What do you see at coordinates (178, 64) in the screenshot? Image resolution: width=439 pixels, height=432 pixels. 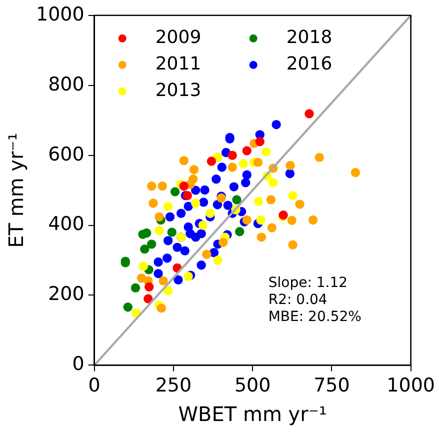 I see `legend-label: 2011` at bounding box center [178, 64].